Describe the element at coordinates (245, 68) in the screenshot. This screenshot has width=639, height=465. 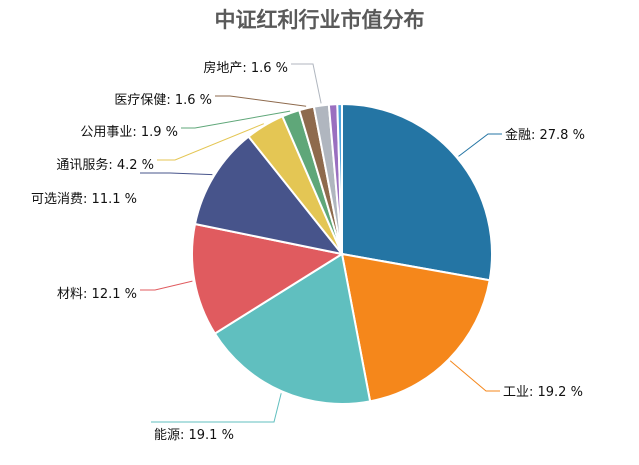
I see `slice-label-9: 房地产: 1.6 %` at that location.